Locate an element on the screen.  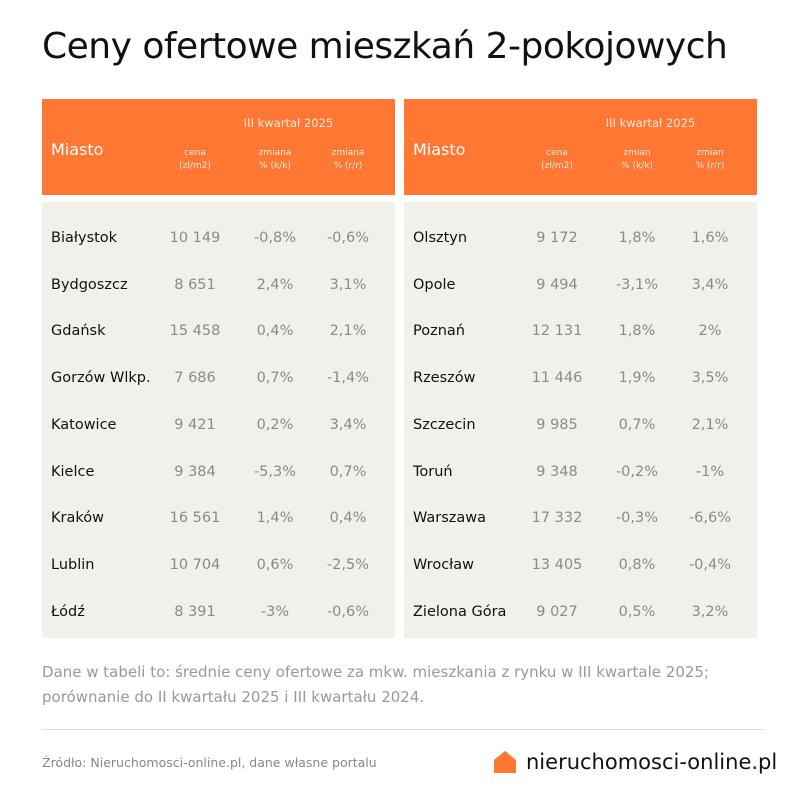
price-value: 16 561 is located at coordinates (195, 518).